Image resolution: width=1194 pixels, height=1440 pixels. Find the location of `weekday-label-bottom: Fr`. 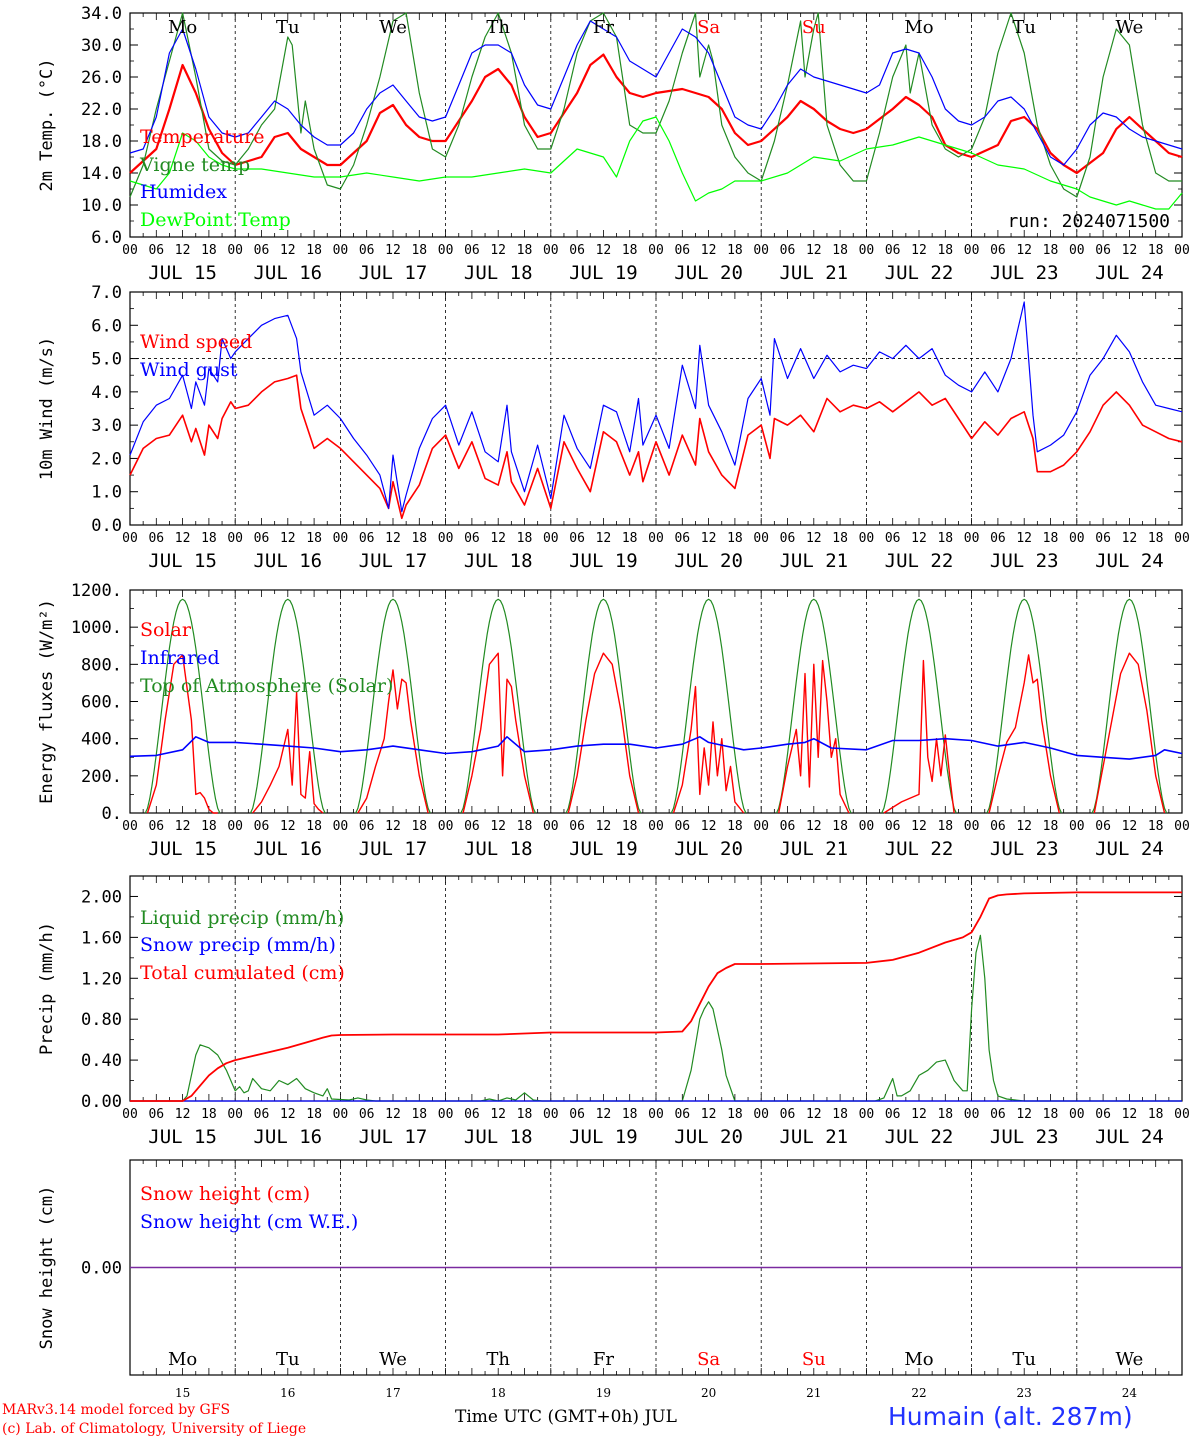

weekday-label-bottom: Fr is located at coordinates (603, 1359).